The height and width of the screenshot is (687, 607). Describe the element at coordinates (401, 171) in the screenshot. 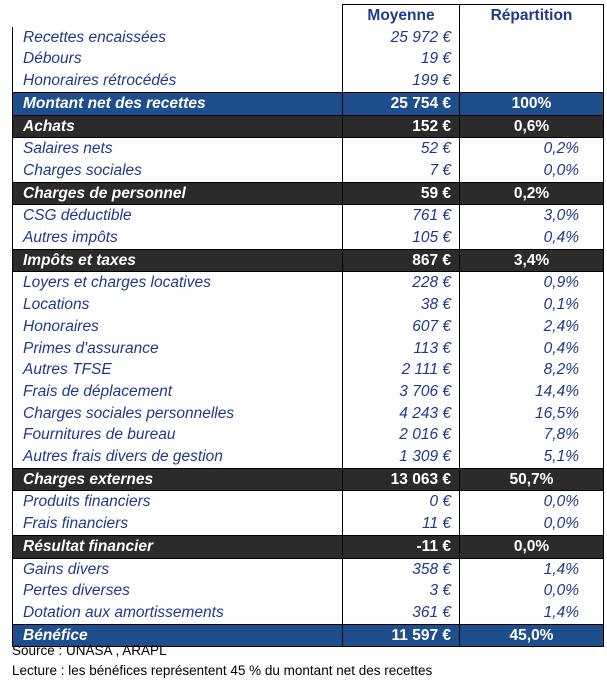

I see `row-value: 7 €` at that location.